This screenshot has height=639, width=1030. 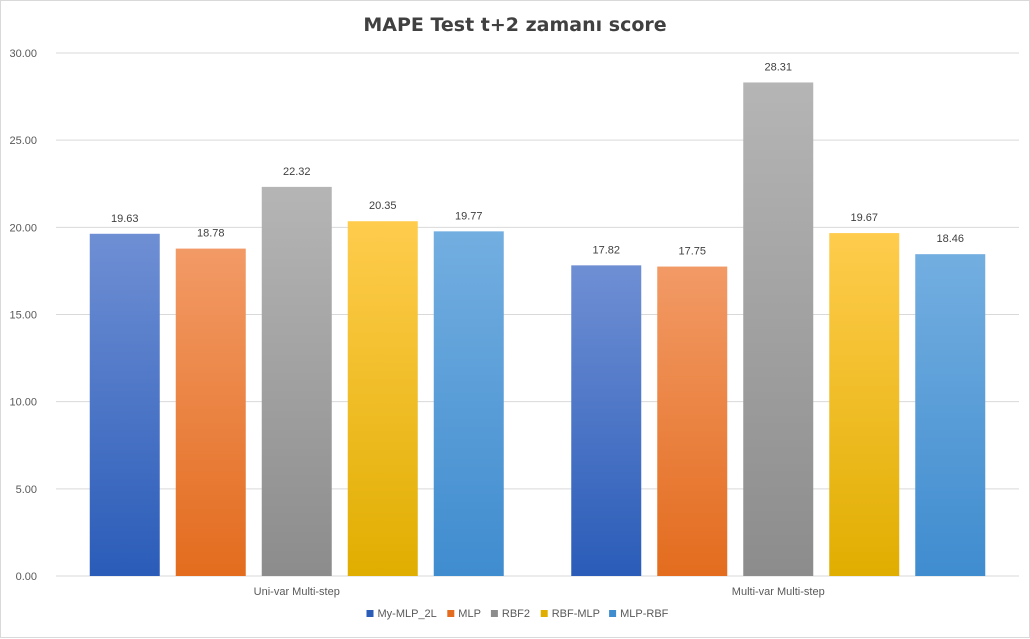 What do you see at coordinates (23, 54) in the screenshot?
I see `y-tick-label: 30.00` at bounding box center [23, 54].